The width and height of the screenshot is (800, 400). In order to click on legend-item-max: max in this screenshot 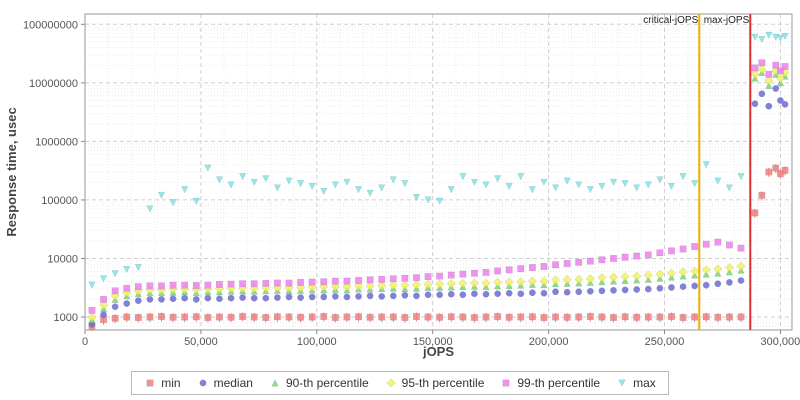, I will do `click(636, 383)`.